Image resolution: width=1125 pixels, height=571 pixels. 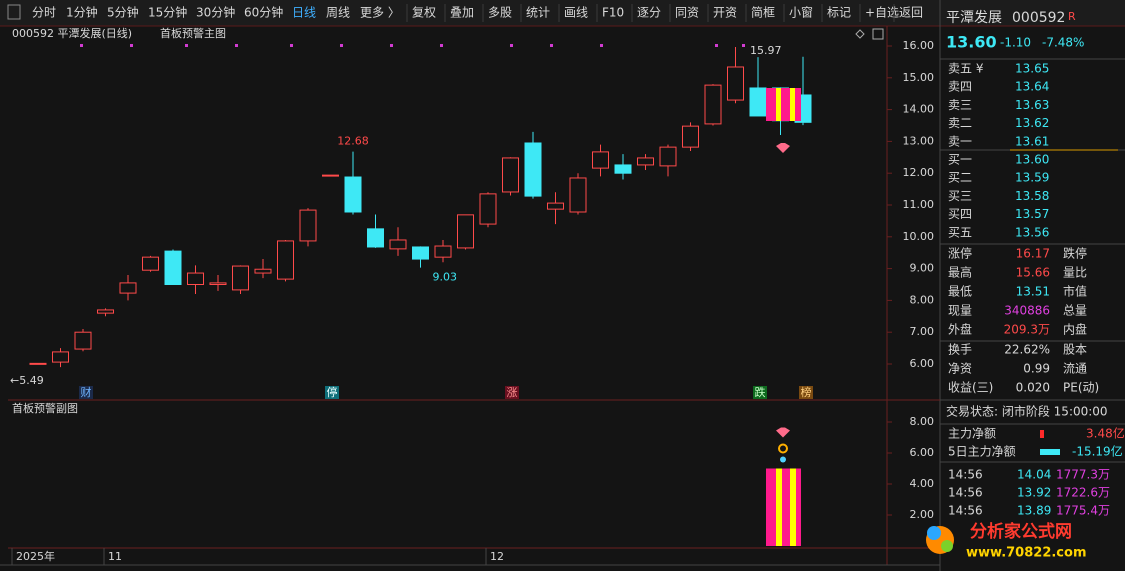 I want to click on toolbar-button: 30分钟, so click(x=215, y=12).